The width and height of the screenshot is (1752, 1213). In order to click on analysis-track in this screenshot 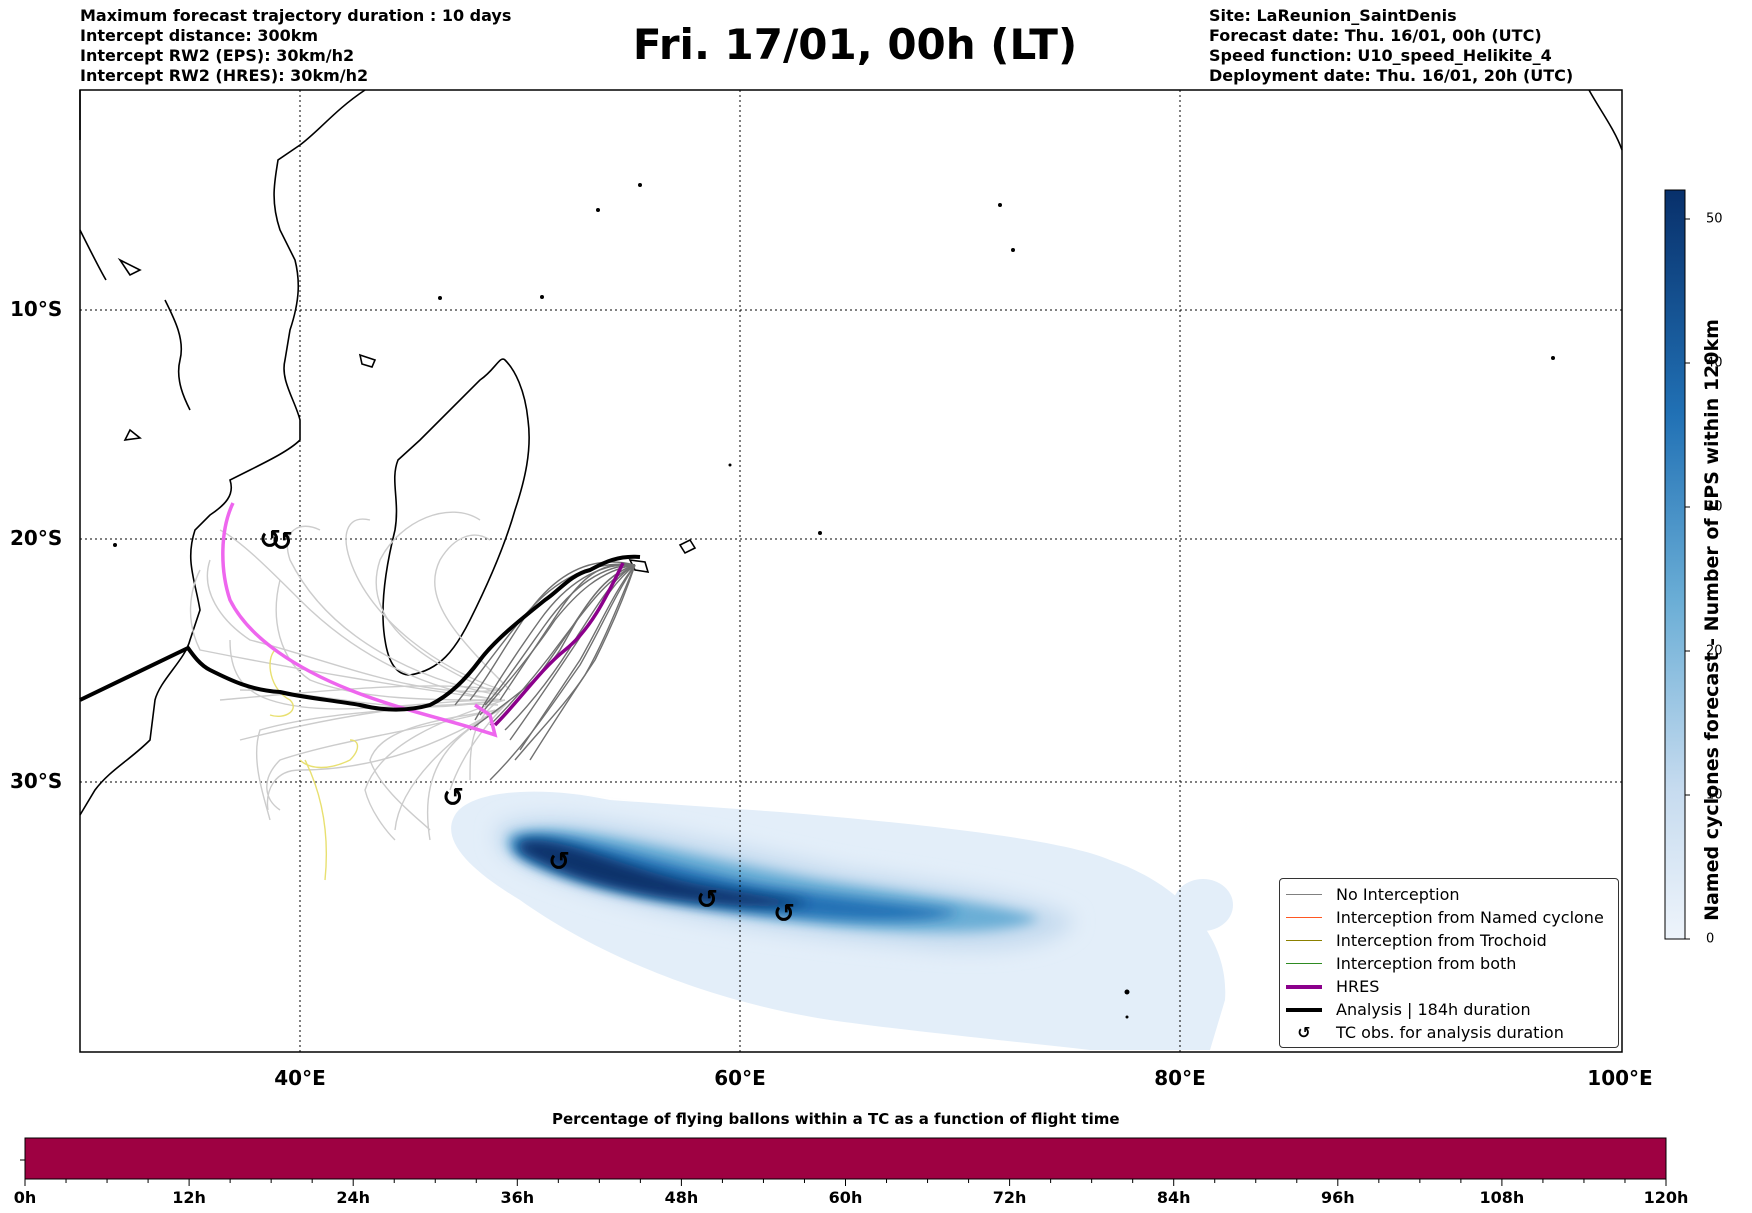, I will do `click(360, 633)`.